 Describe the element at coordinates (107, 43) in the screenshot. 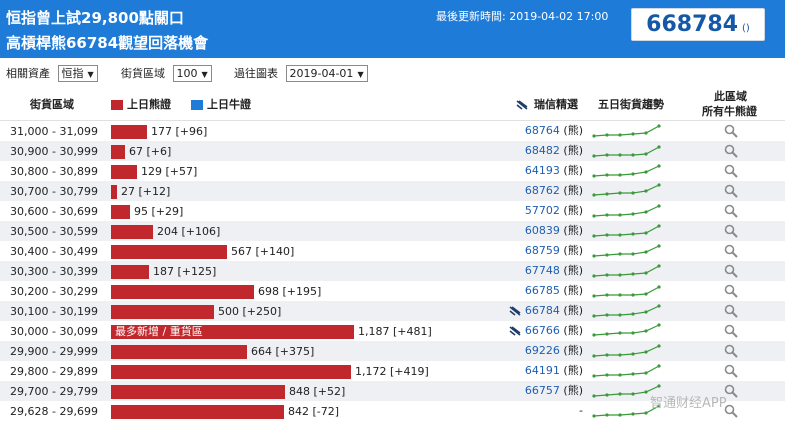

I see `headline-subtitle: 高槓桿熊66784觀望回落機會` at that location.